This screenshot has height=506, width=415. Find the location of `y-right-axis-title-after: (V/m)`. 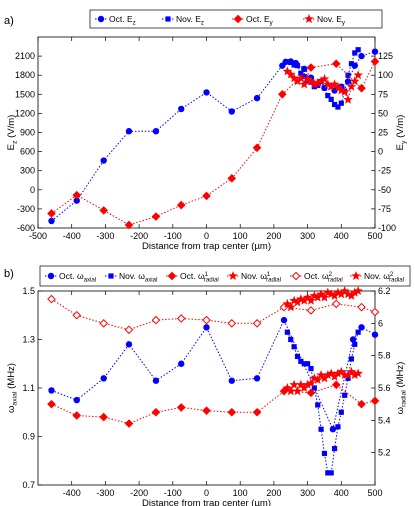

y-right-axis-title-after: (V/m) is located at coordinates (400, 128).